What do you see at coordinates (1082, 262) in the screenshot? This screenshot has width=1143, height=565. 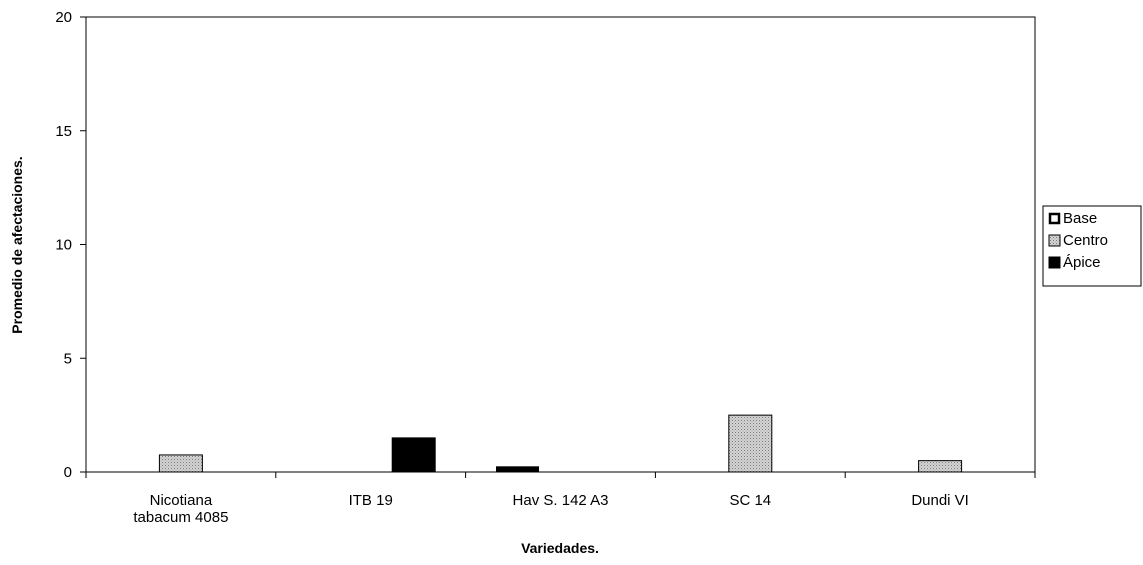 I see `legend-label-ápice: Ápice` at bounding box center [1082, 262].